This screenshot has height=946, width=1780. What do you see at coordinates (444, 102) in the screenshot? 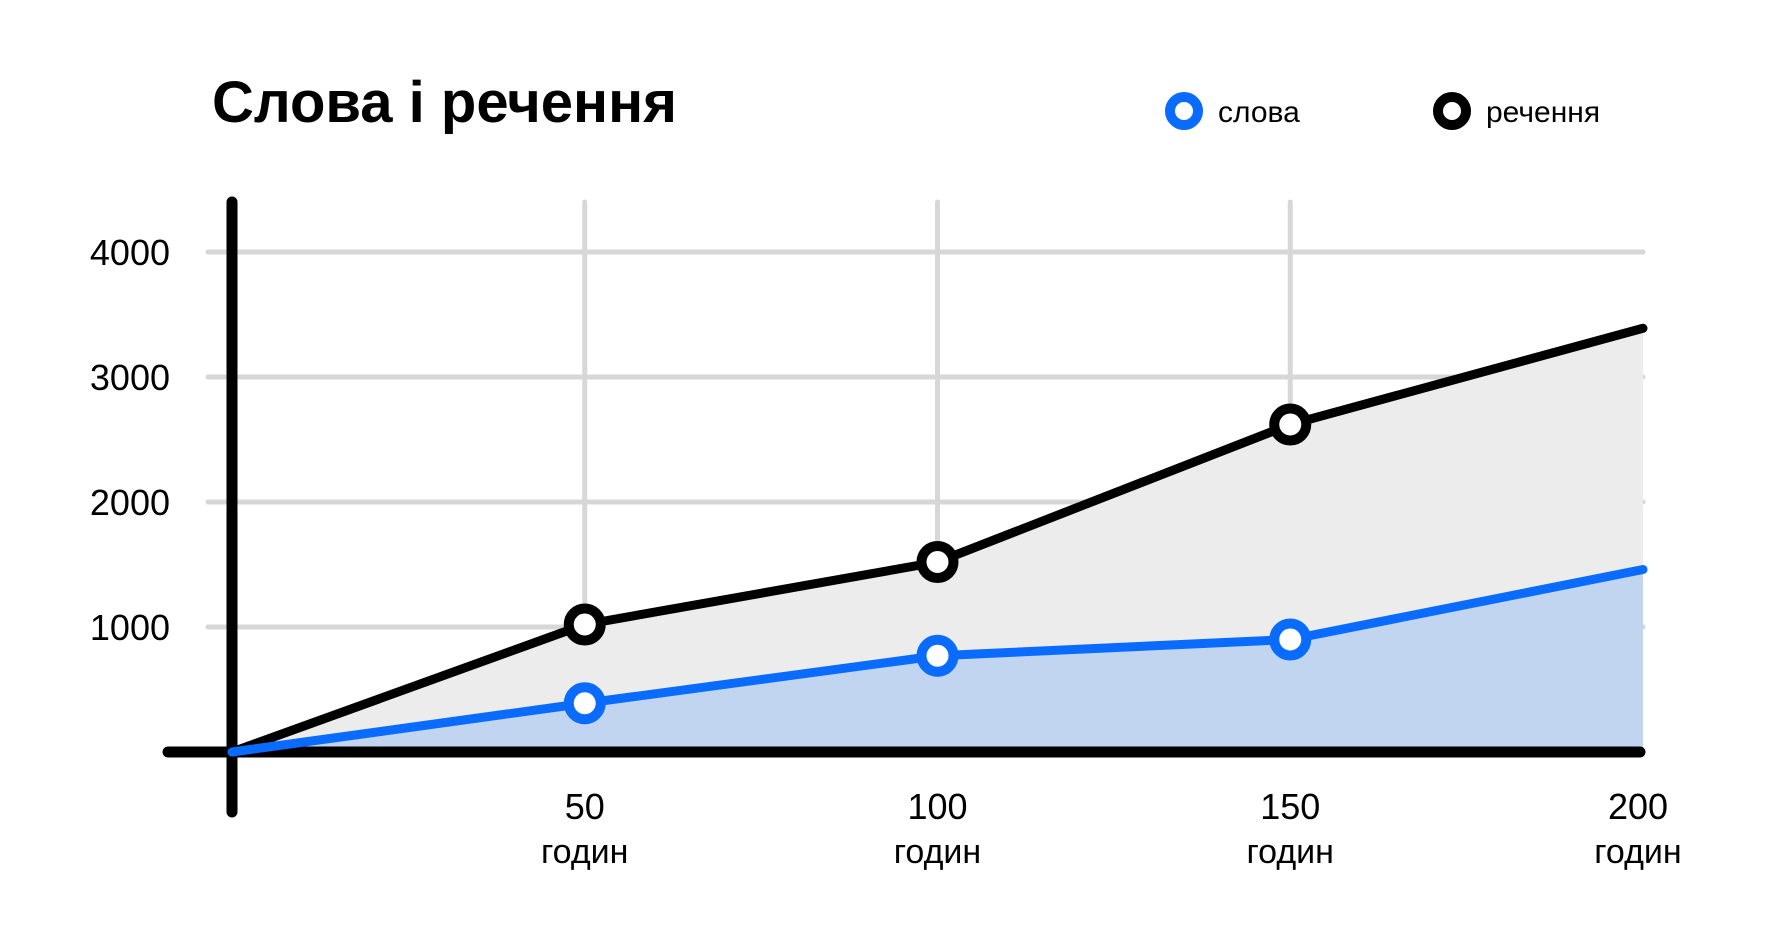
I see `chart-title: Слова і речення` at bounding box center [444, 102].